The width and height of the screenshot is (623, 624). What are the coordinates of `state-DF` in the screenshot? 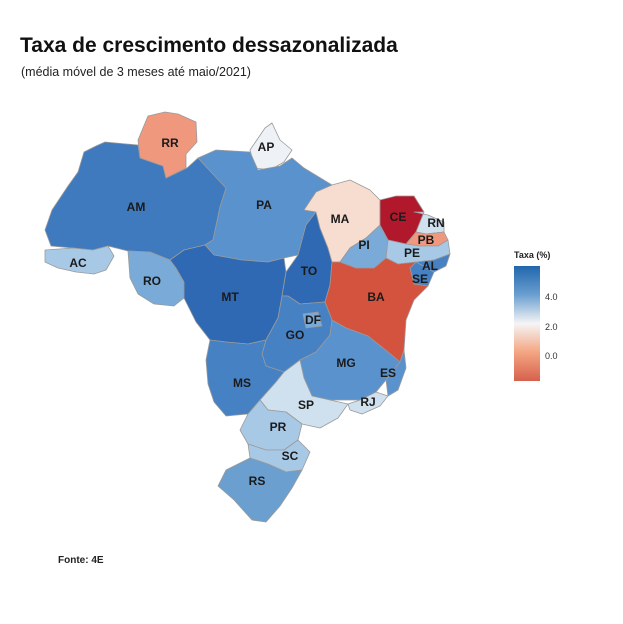 It's located at (312, 320).